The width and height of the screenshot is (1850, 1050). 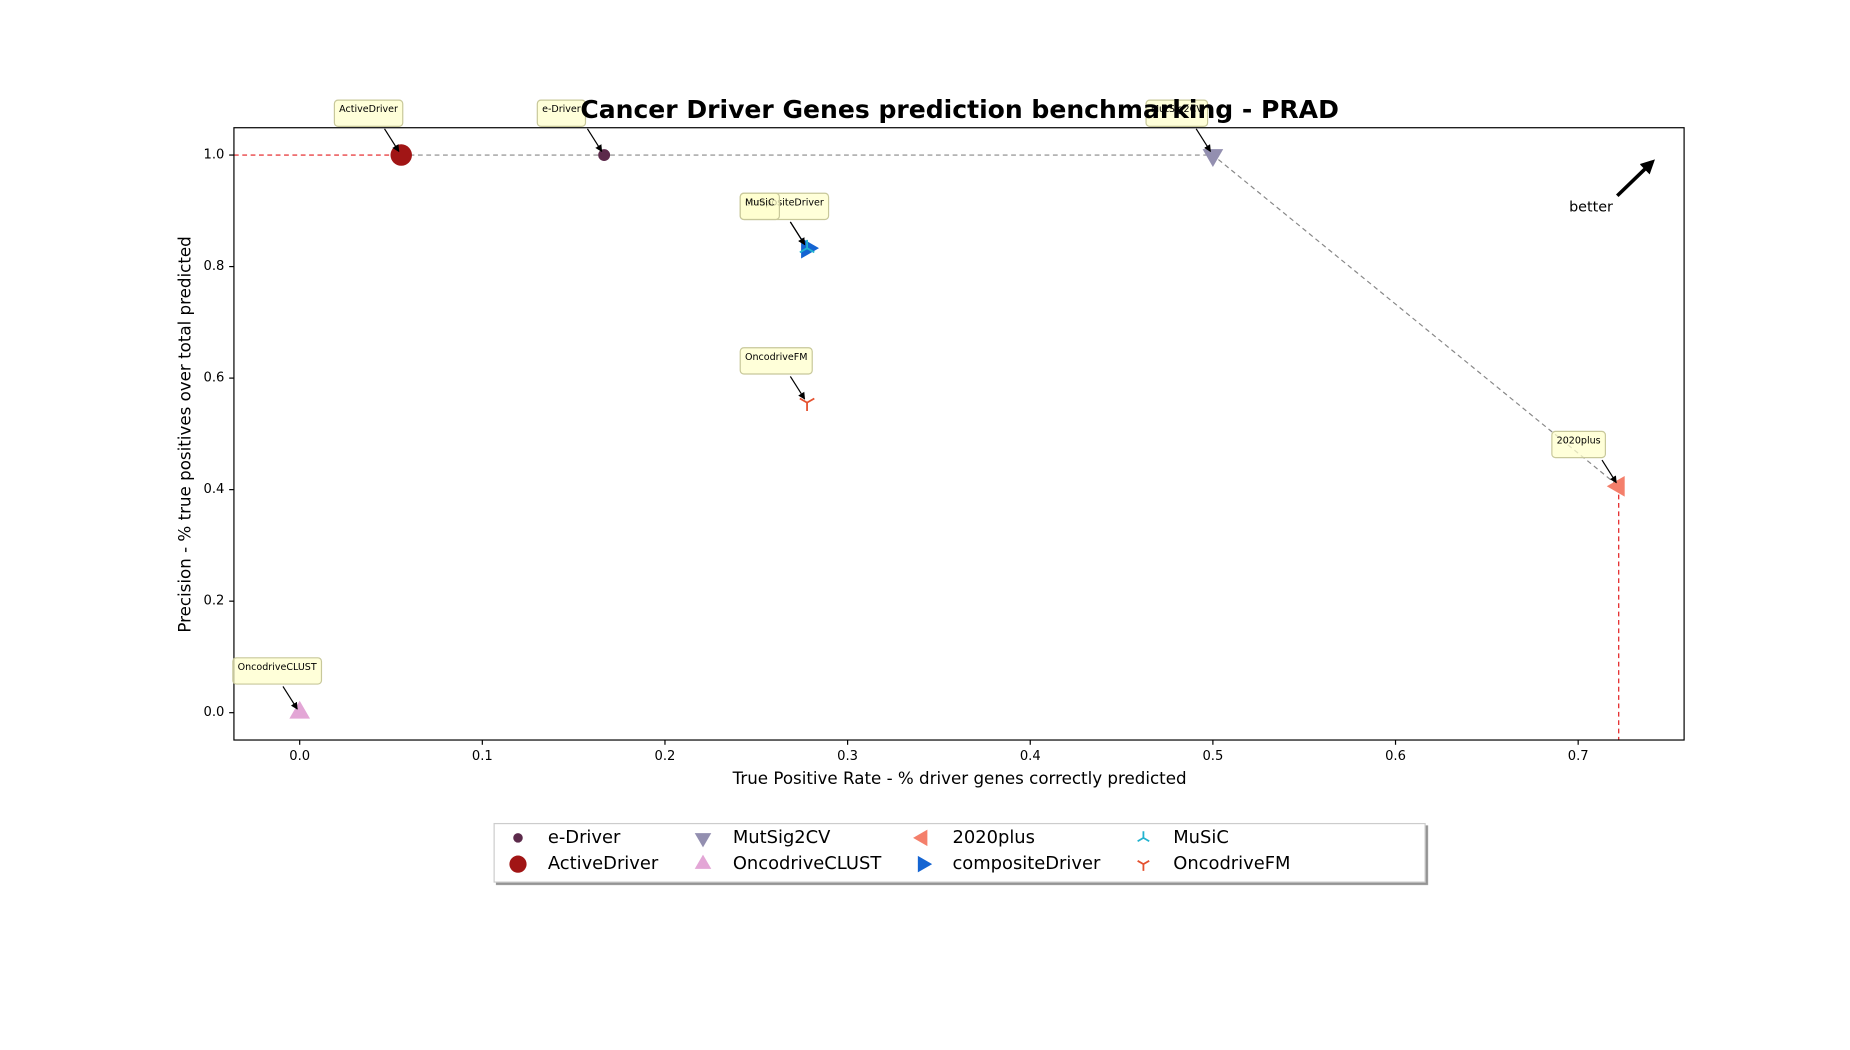 I want to click on y-tick-label: 0.2, so click(x=214, y=601).